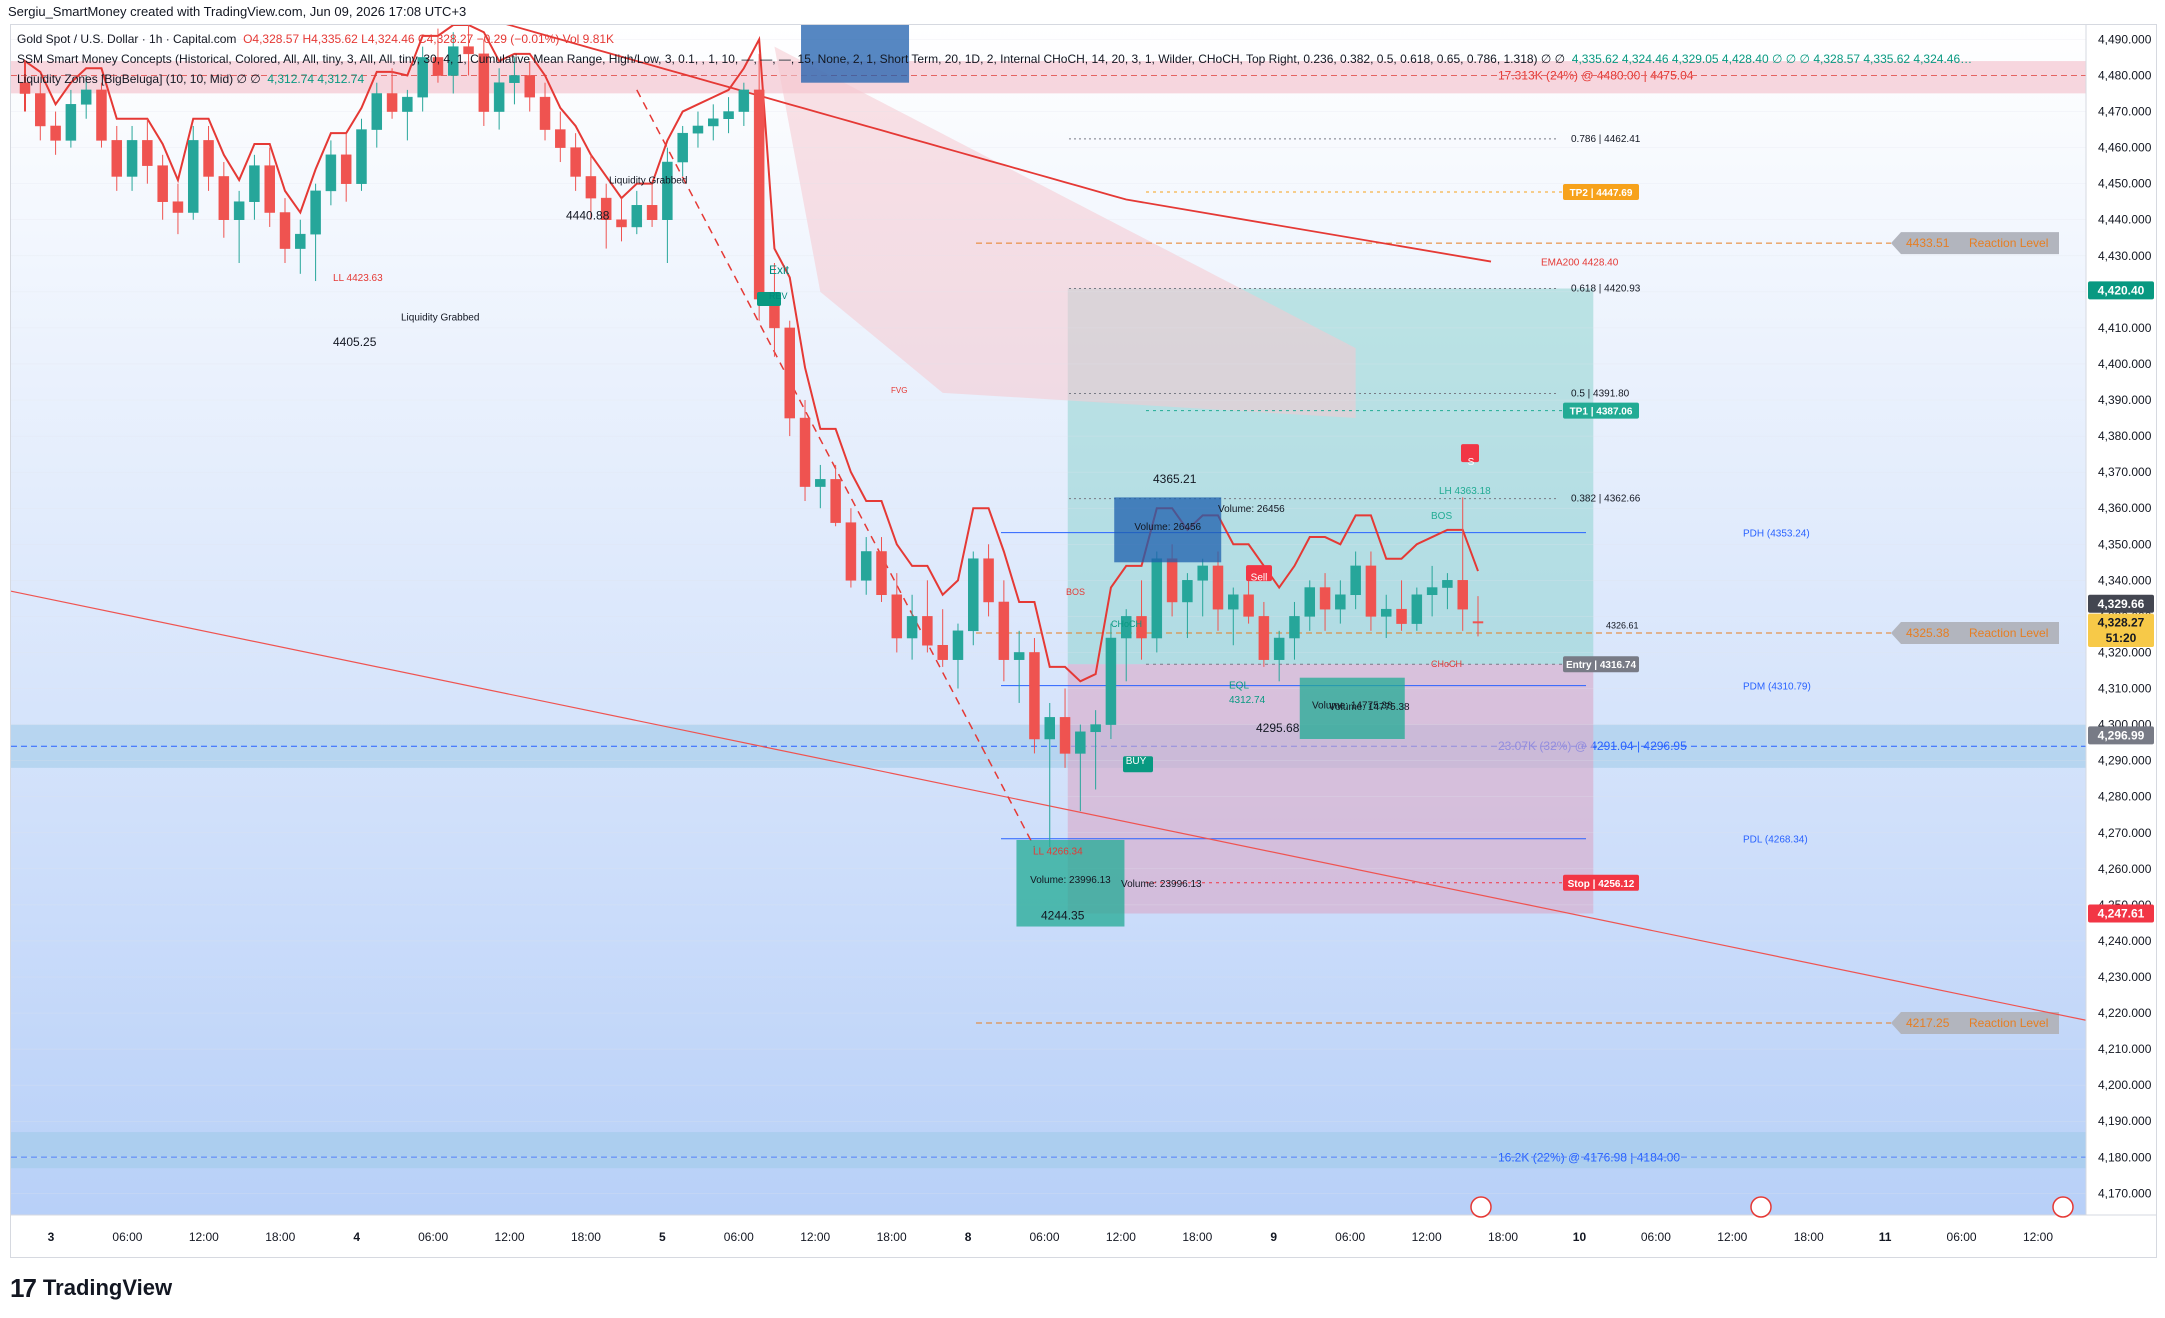 The height and width of the screenshot is (1318, 2165). Describe the element at coordinates (1239, 686) in the screenshot. I see `chart-annotation: EQL` at that location.